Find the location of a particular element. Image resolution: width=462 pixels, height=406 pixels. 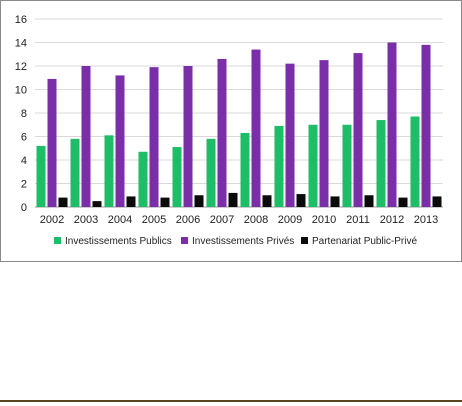

legend-label: Investissements Privés is located at coordinates (243, 241).